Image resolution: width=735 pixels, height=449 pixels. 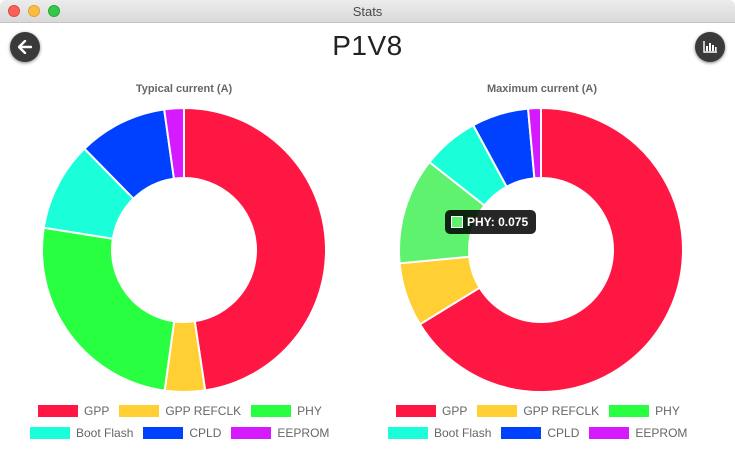 What do you see at coordinates (54, 11) in the screenshot?
I see `maximize-window-button` at bounding box center [54, 11].